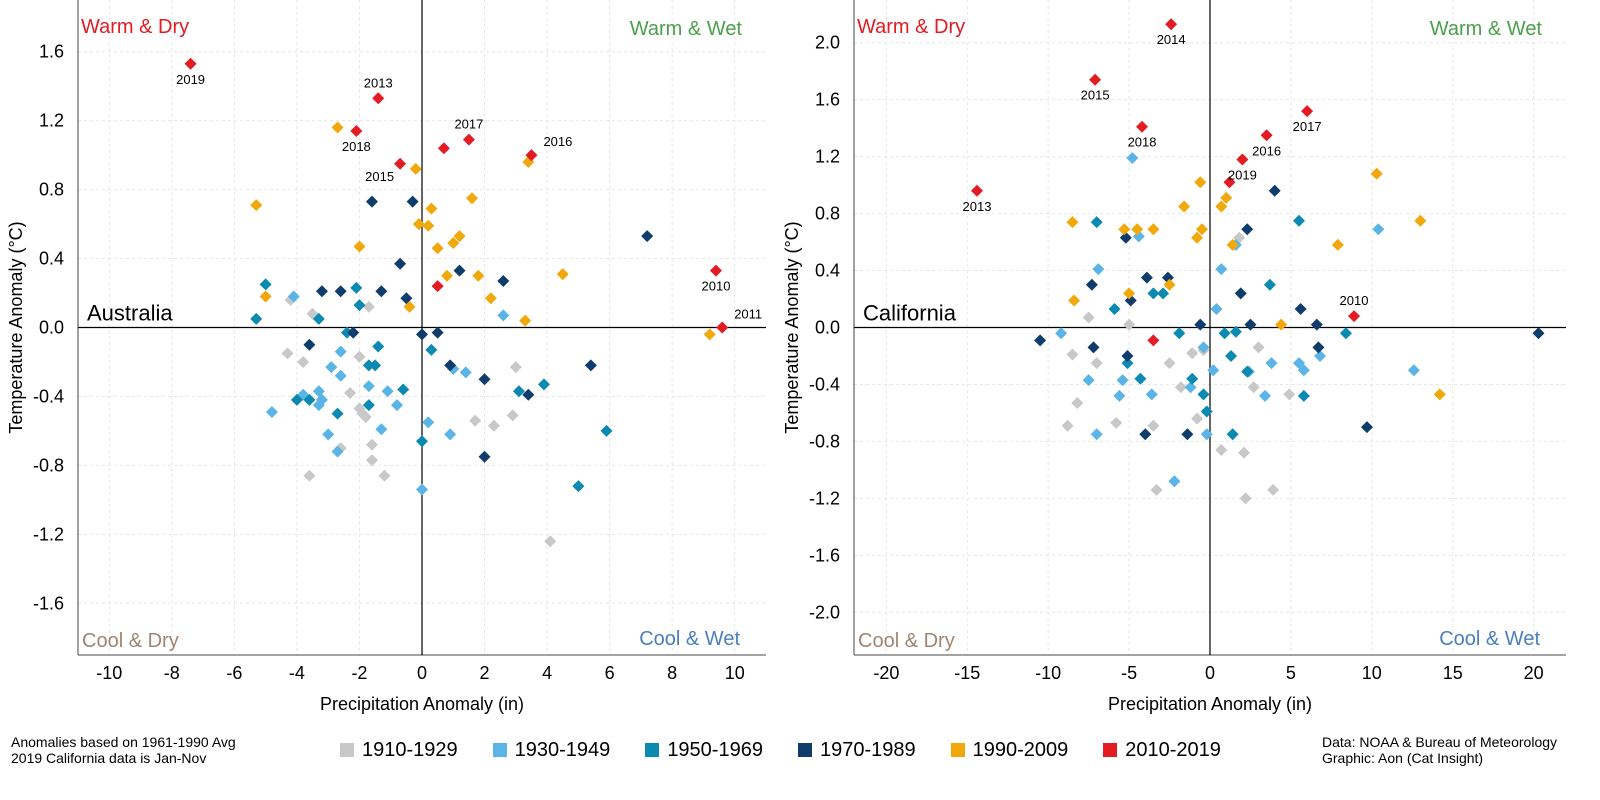  What do you see at coordinates (123, 742) in the screenshot?
I see `footnote-baseline: Anomalies based on 1961-1990 Avg` at bounding box center [123, 742].